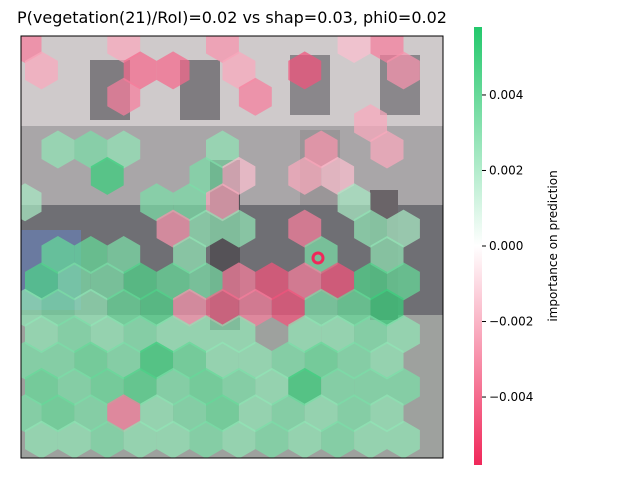 The height and width of the screenshot is (480, 640). I want to click on colorbar-tick-label: 0.002, so click(506, 170).